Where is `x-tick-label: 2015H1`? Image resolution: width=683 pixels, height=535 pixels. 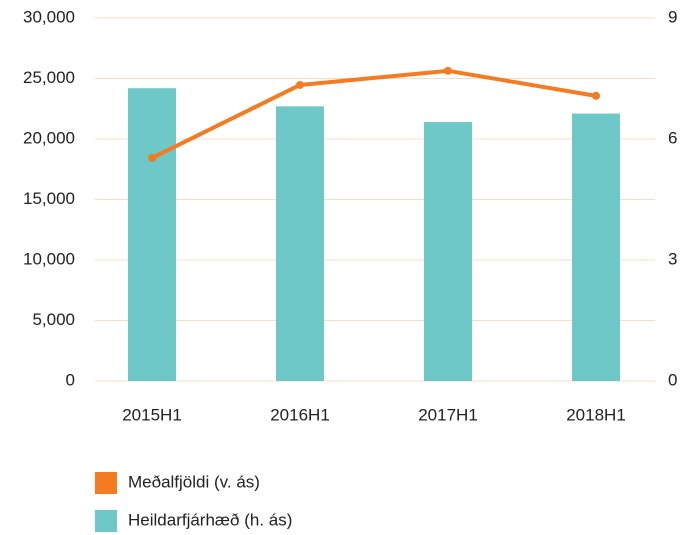 x-tick-label: 2015H1 is located at coordinates (152, 414).